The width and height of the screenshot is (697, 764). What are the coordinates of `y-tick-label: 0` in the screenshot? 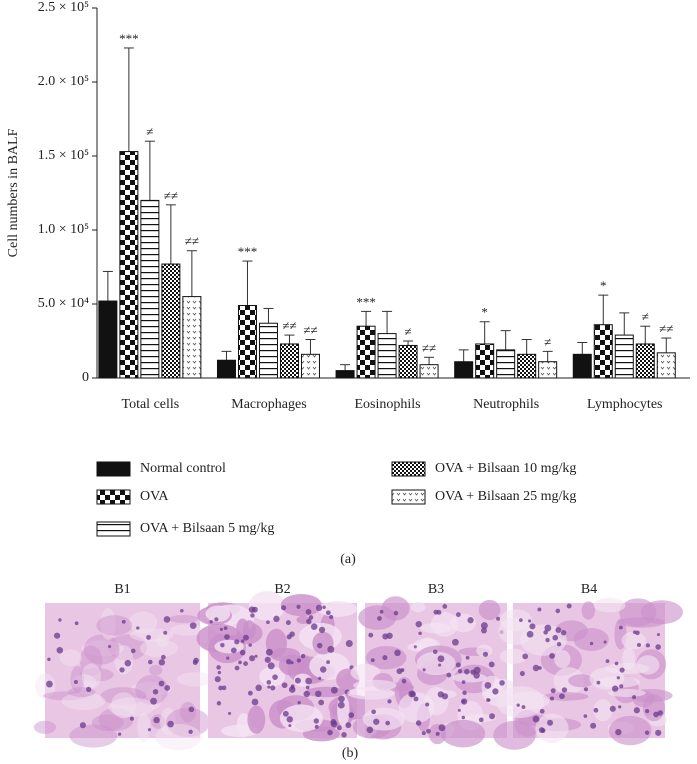 It's located at (85, 377).